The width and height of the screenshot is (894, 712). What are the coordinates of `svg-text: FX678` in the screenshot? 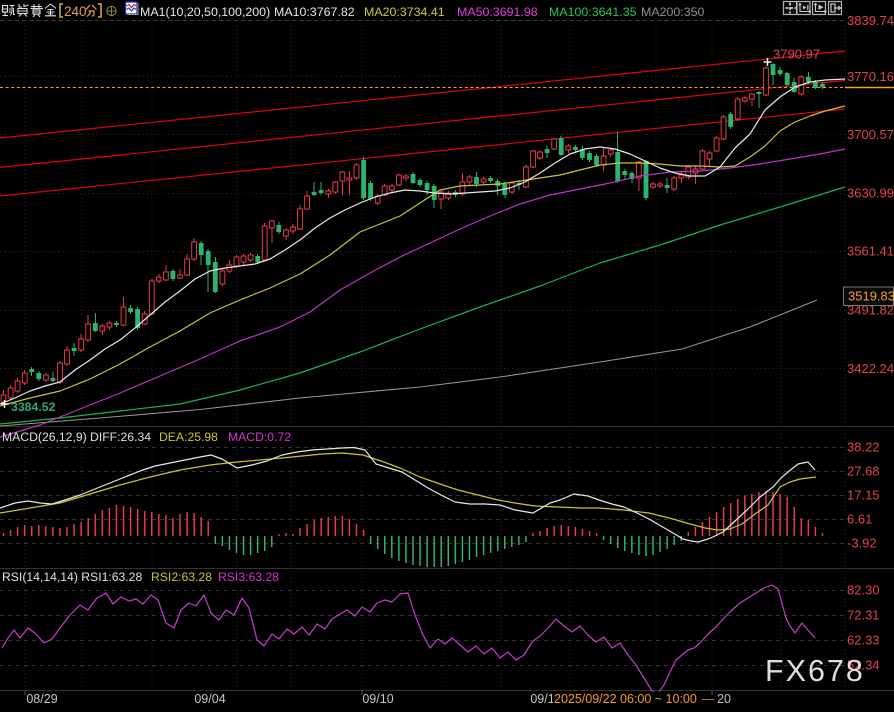 It's located at (815, 671).